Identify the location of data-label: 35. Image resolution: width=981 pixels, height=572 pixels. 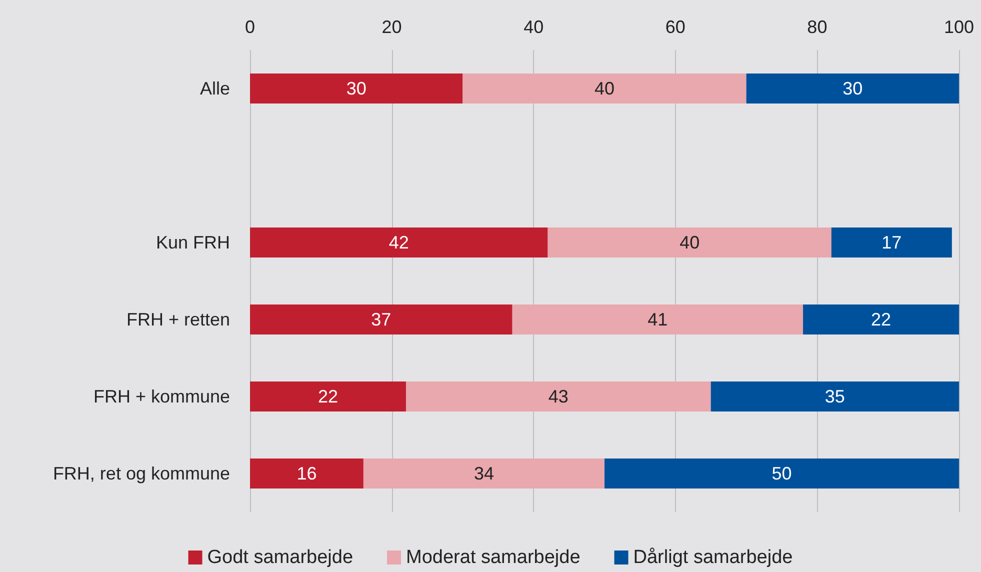
(834, 396).